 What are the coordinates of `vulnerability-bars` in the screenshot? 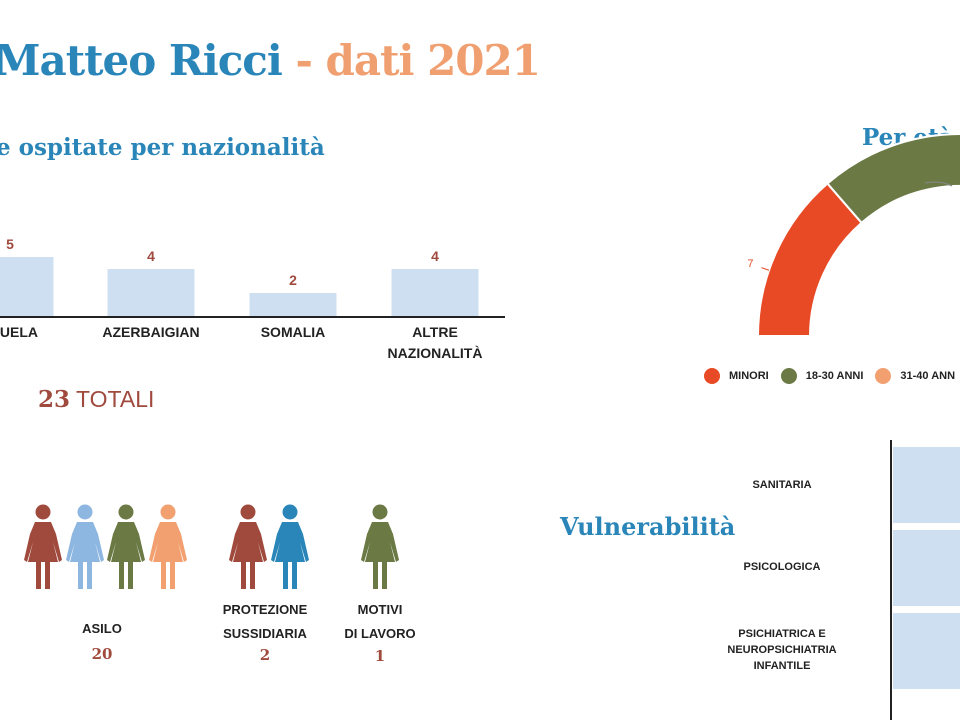 It's located at (926, 568).